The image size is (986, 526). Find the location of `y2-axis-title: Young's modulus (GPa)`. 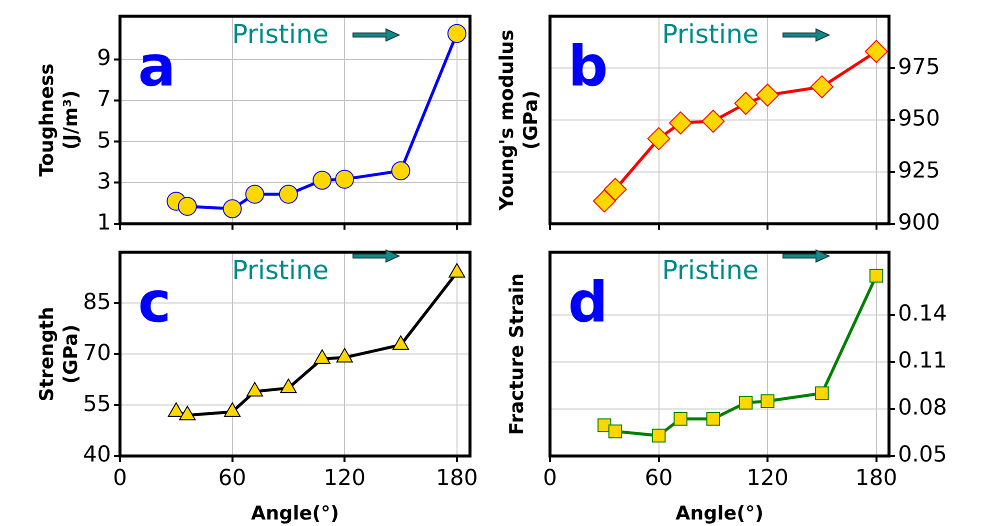

y2-axis-title: Young's modulus (GPa) is located at coordinates (519, 121).